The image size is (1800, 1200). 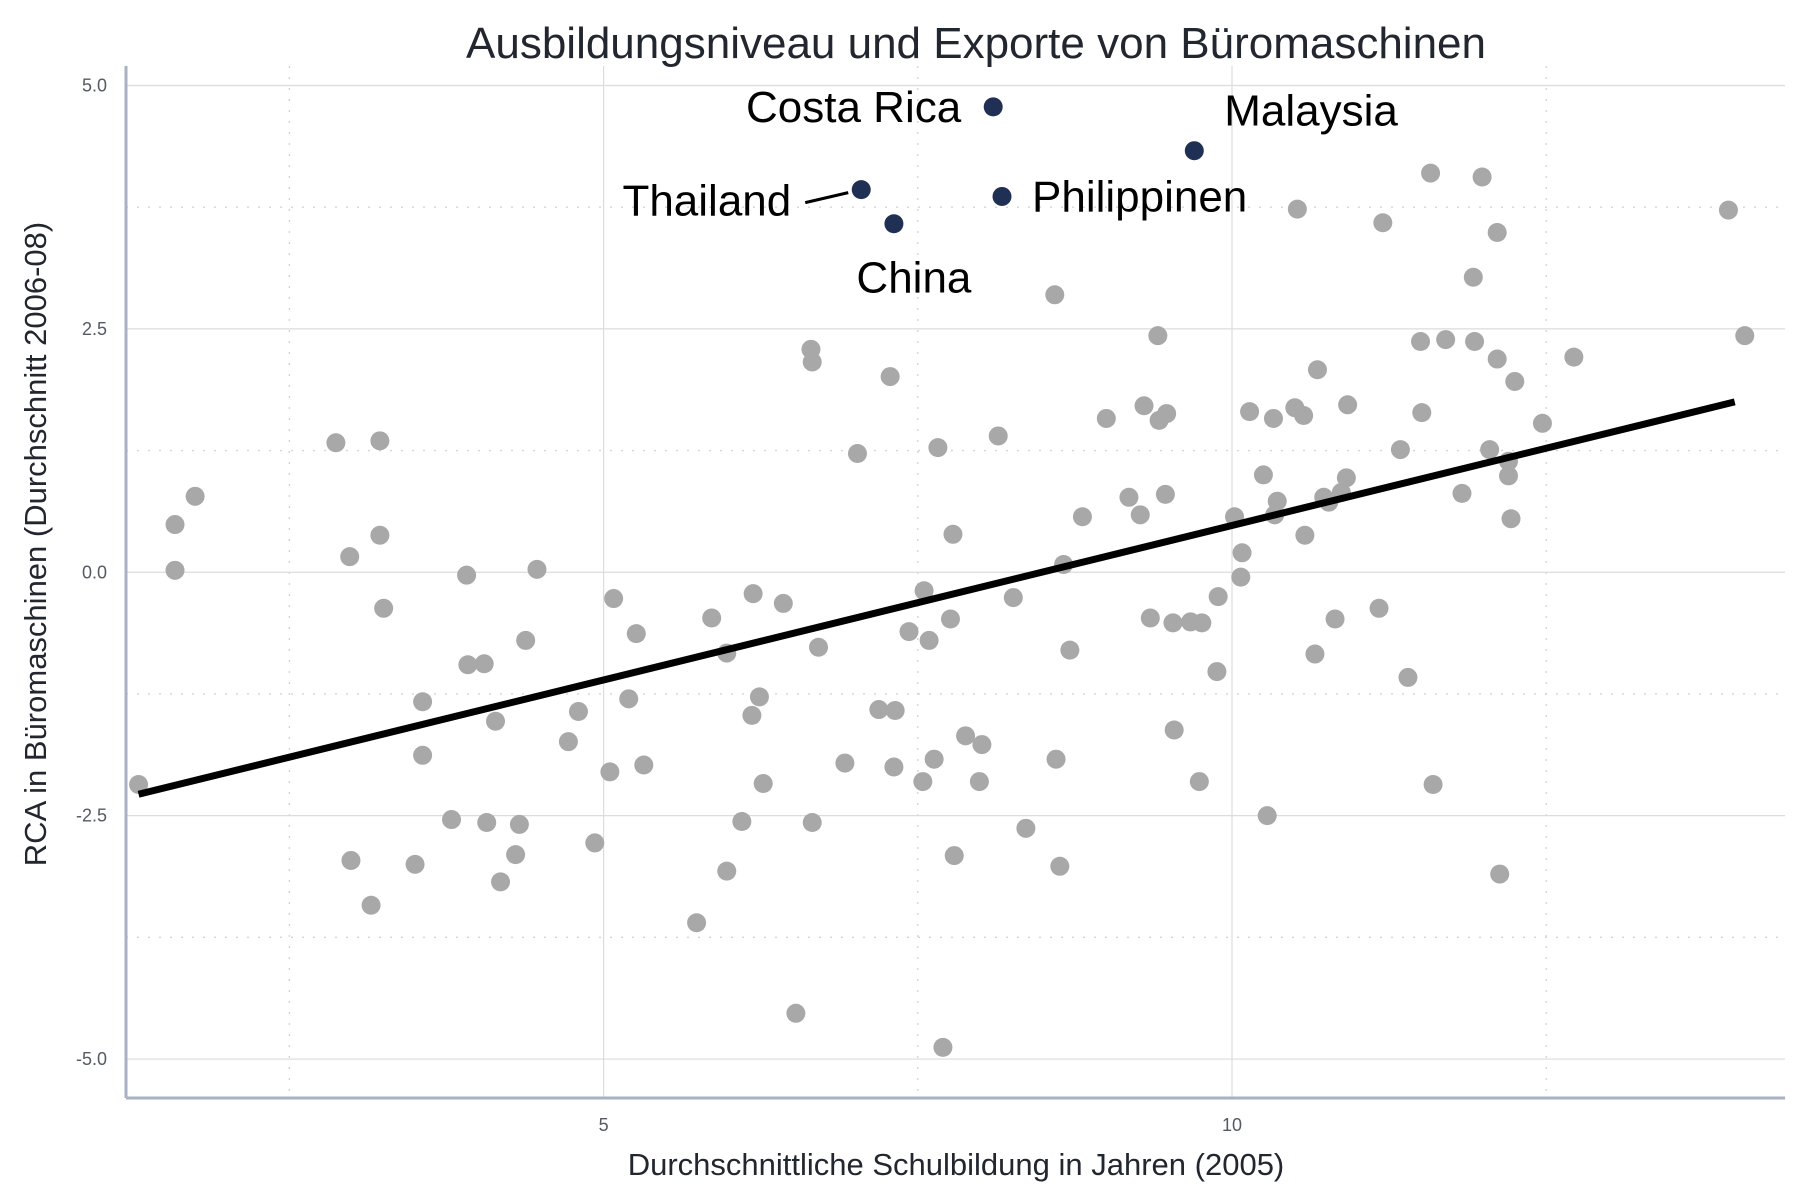 I want to click on y-tick-label: -5.0, so click(x=91, y=1059).